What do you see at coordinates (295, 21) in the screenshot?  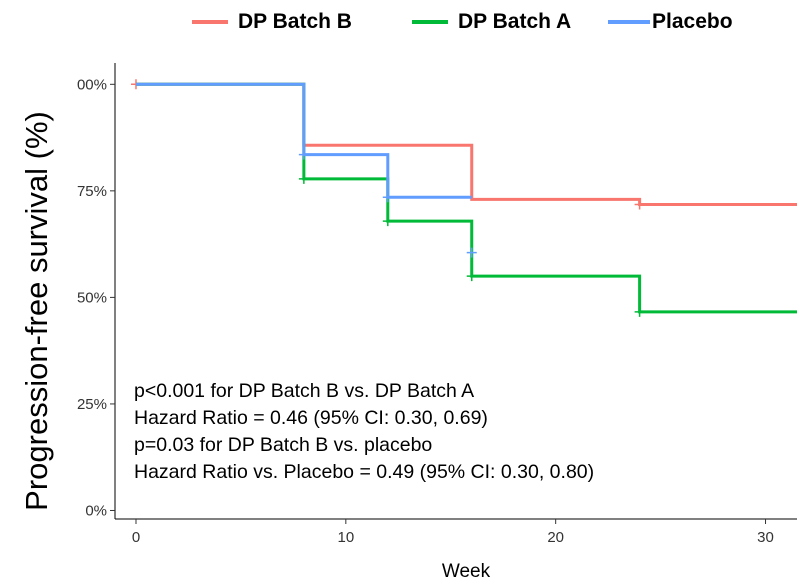 I see `legend-label-dp-batch-b: DP Batch B` at bounding box center [295, 21].